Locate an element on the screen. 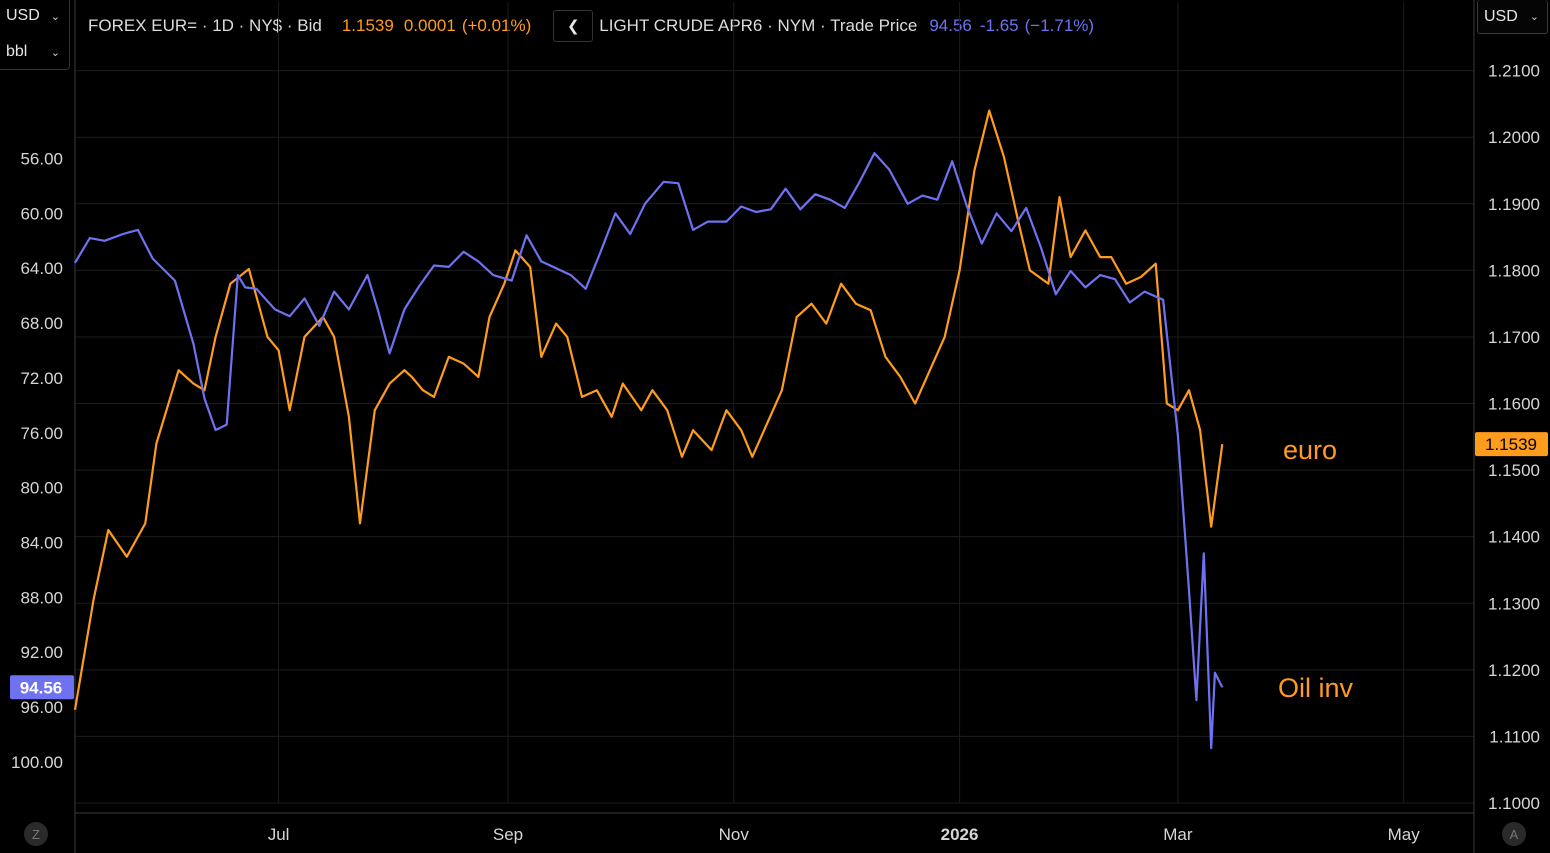 This screenshot has height=853, width=1550. series1-price: 1.1539 is located at coordinates (367, 25).